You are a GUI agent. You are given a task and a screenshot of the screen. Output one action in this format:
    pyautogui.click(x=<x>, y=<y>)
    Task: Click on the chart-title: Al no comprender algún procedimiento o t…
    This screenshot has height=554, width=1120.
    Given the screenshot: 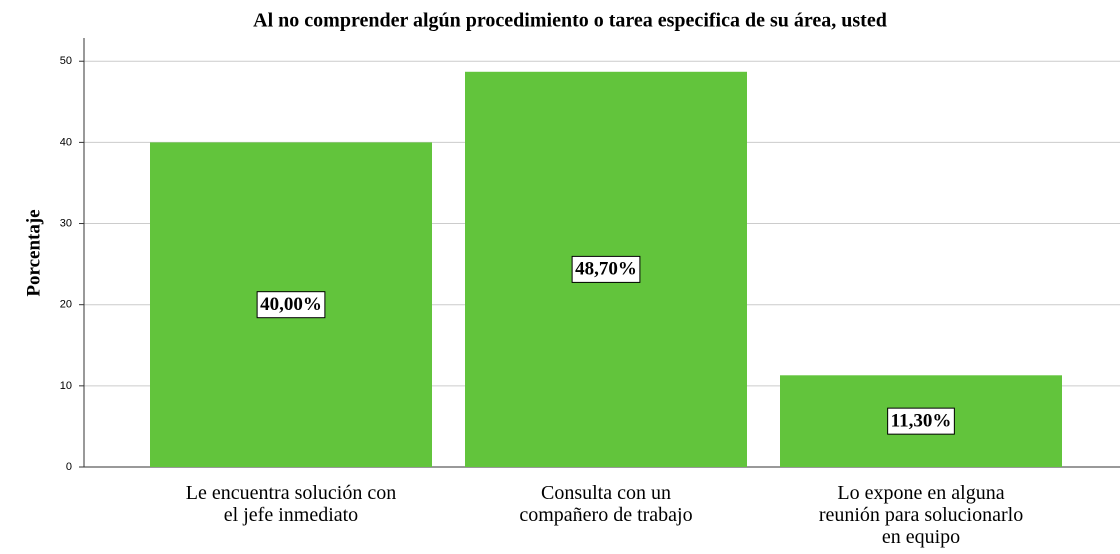 What is the action you would take?
    pyautogui.click(x=570, y=21)
    